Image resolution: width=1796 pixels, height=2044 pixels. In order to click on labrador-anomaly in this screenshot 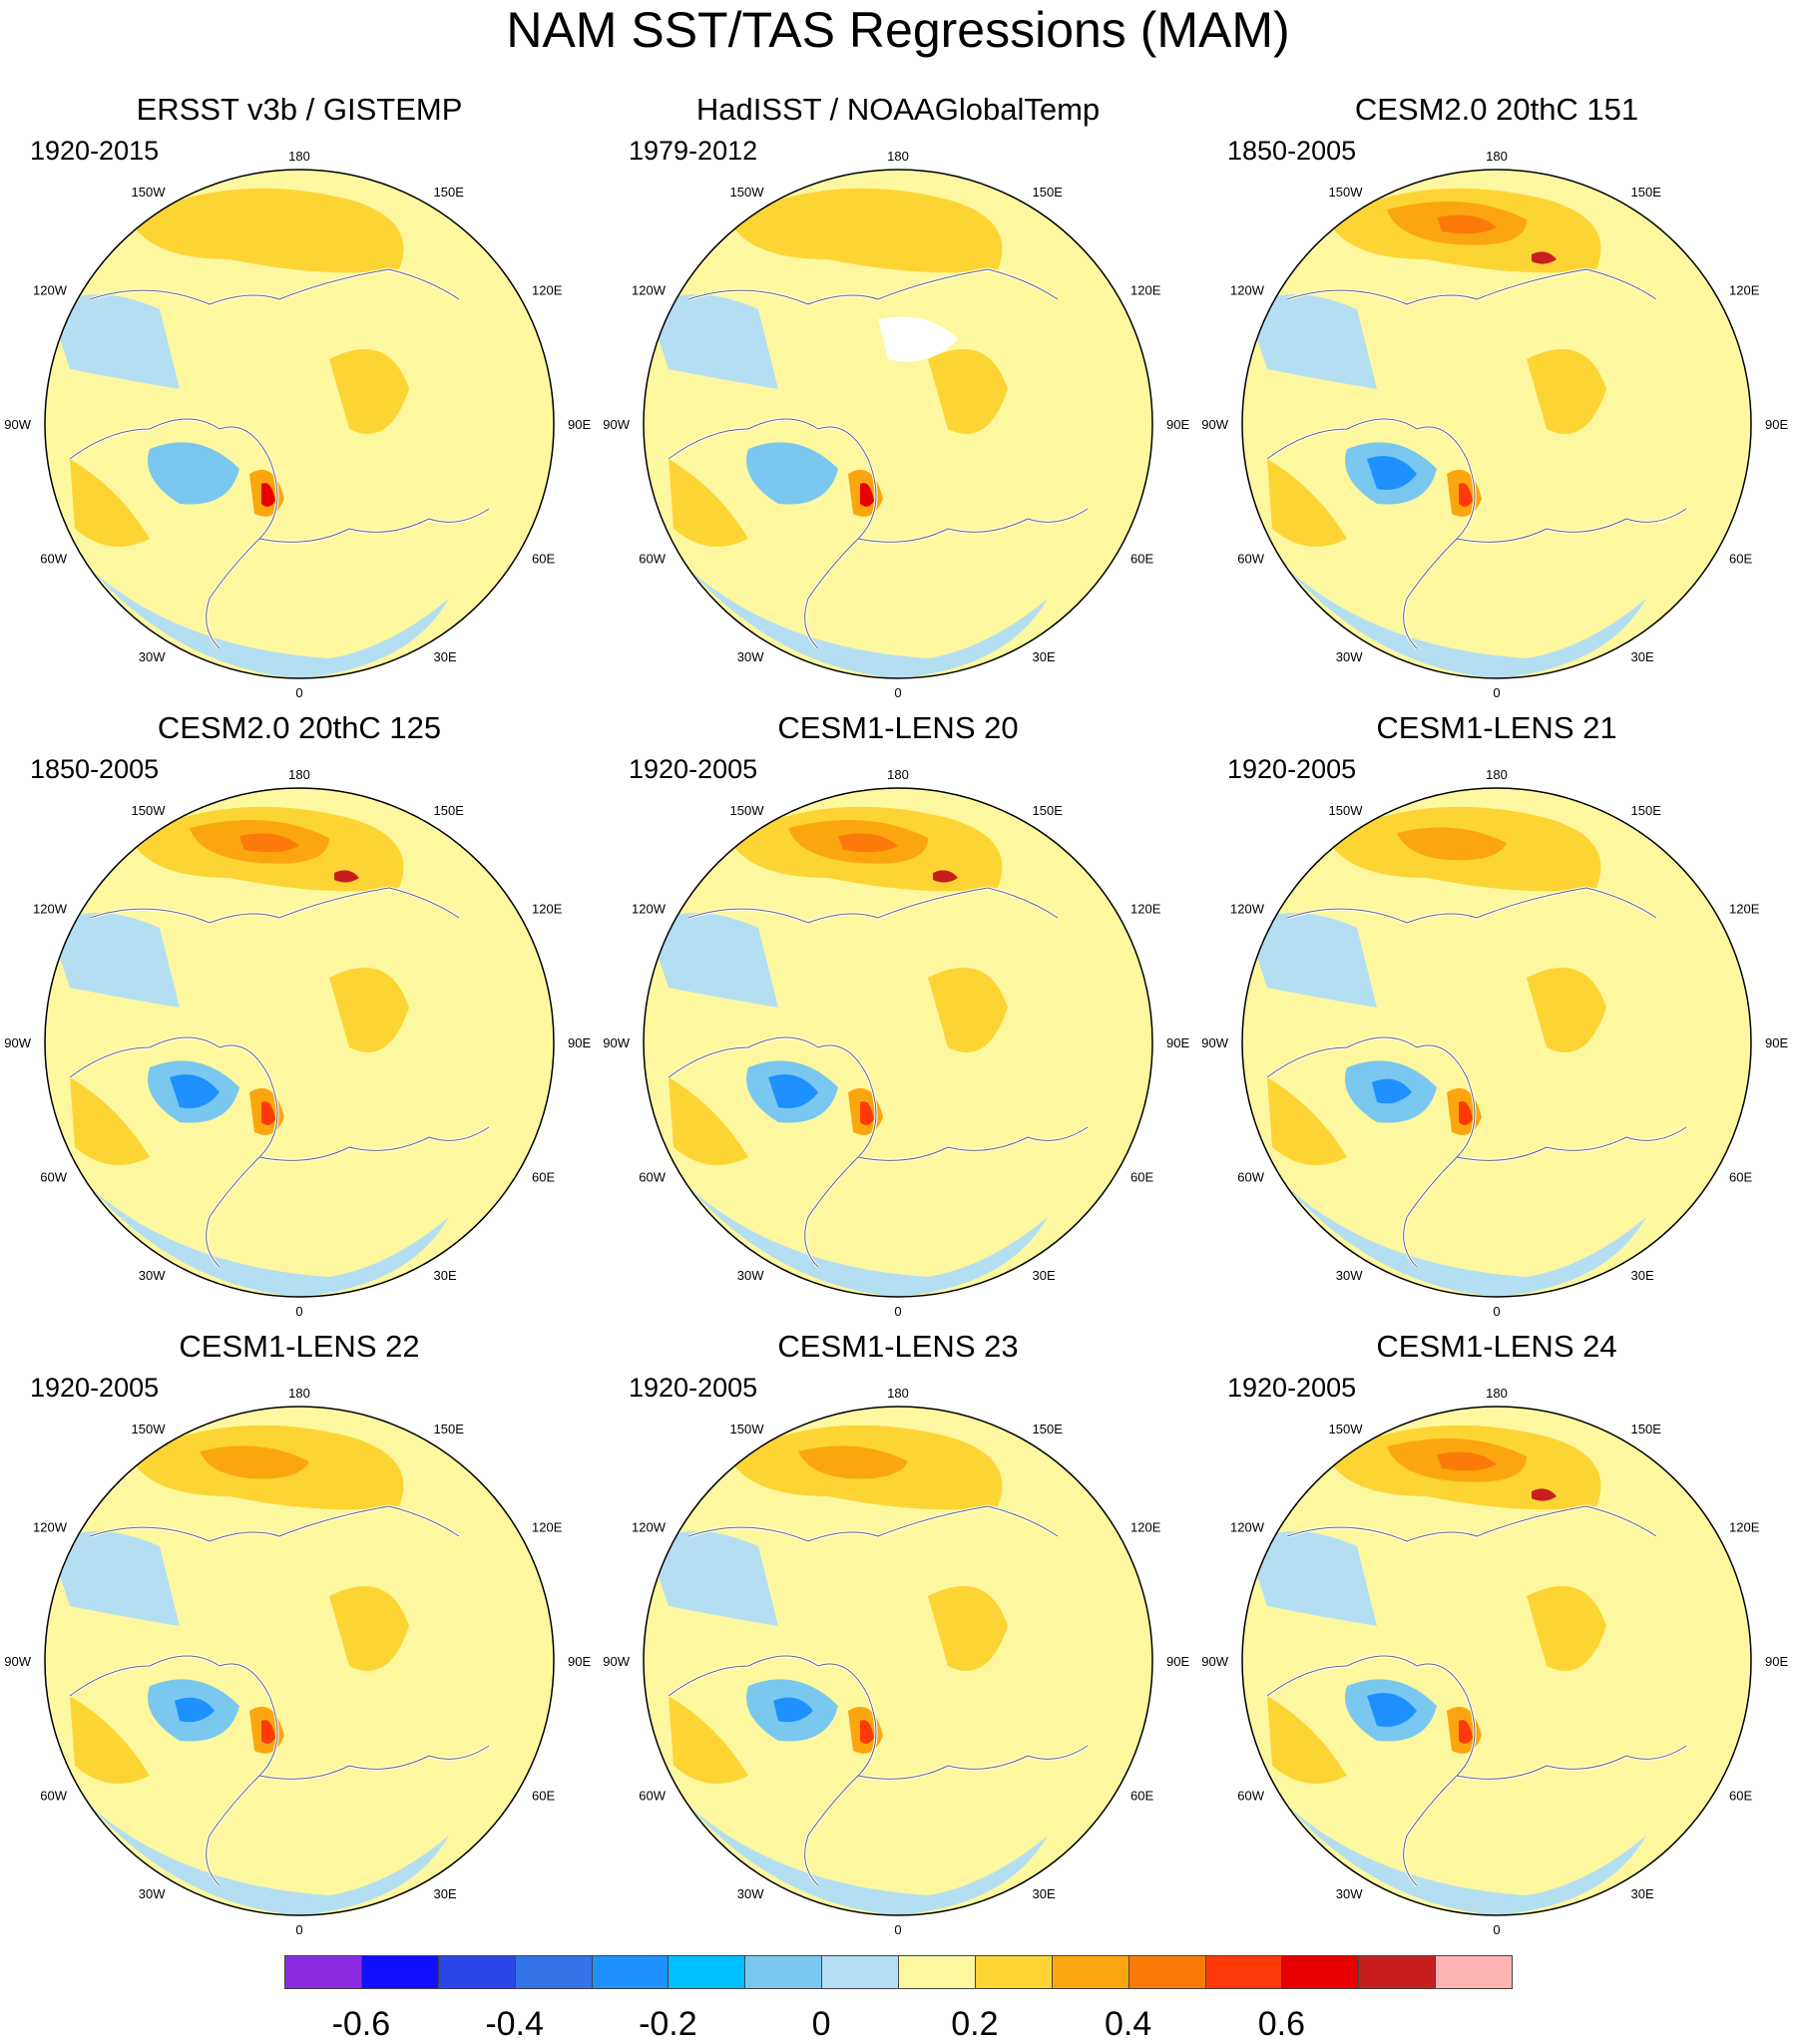, I will do `click(193, 473)`.